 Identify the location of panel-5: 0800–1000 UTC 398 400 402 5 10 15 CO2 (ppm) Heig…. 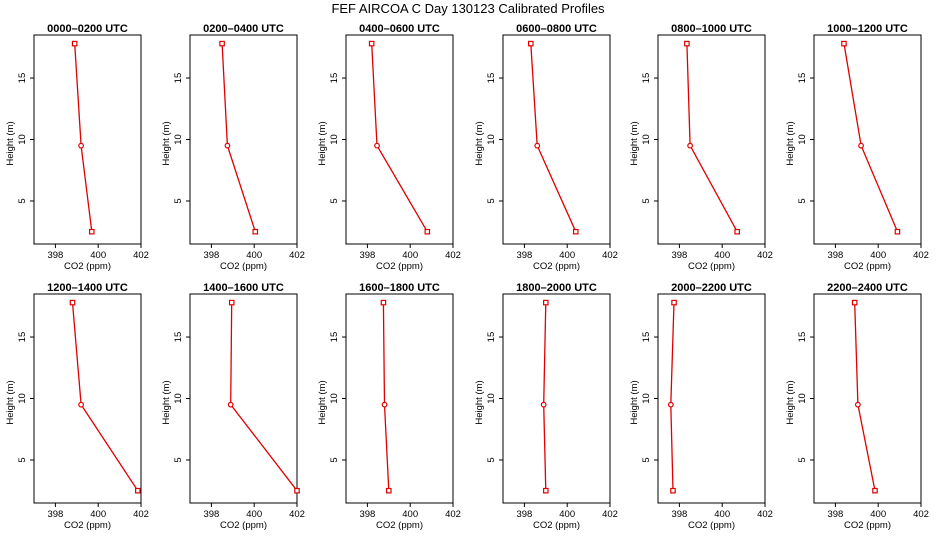
(701, 147).